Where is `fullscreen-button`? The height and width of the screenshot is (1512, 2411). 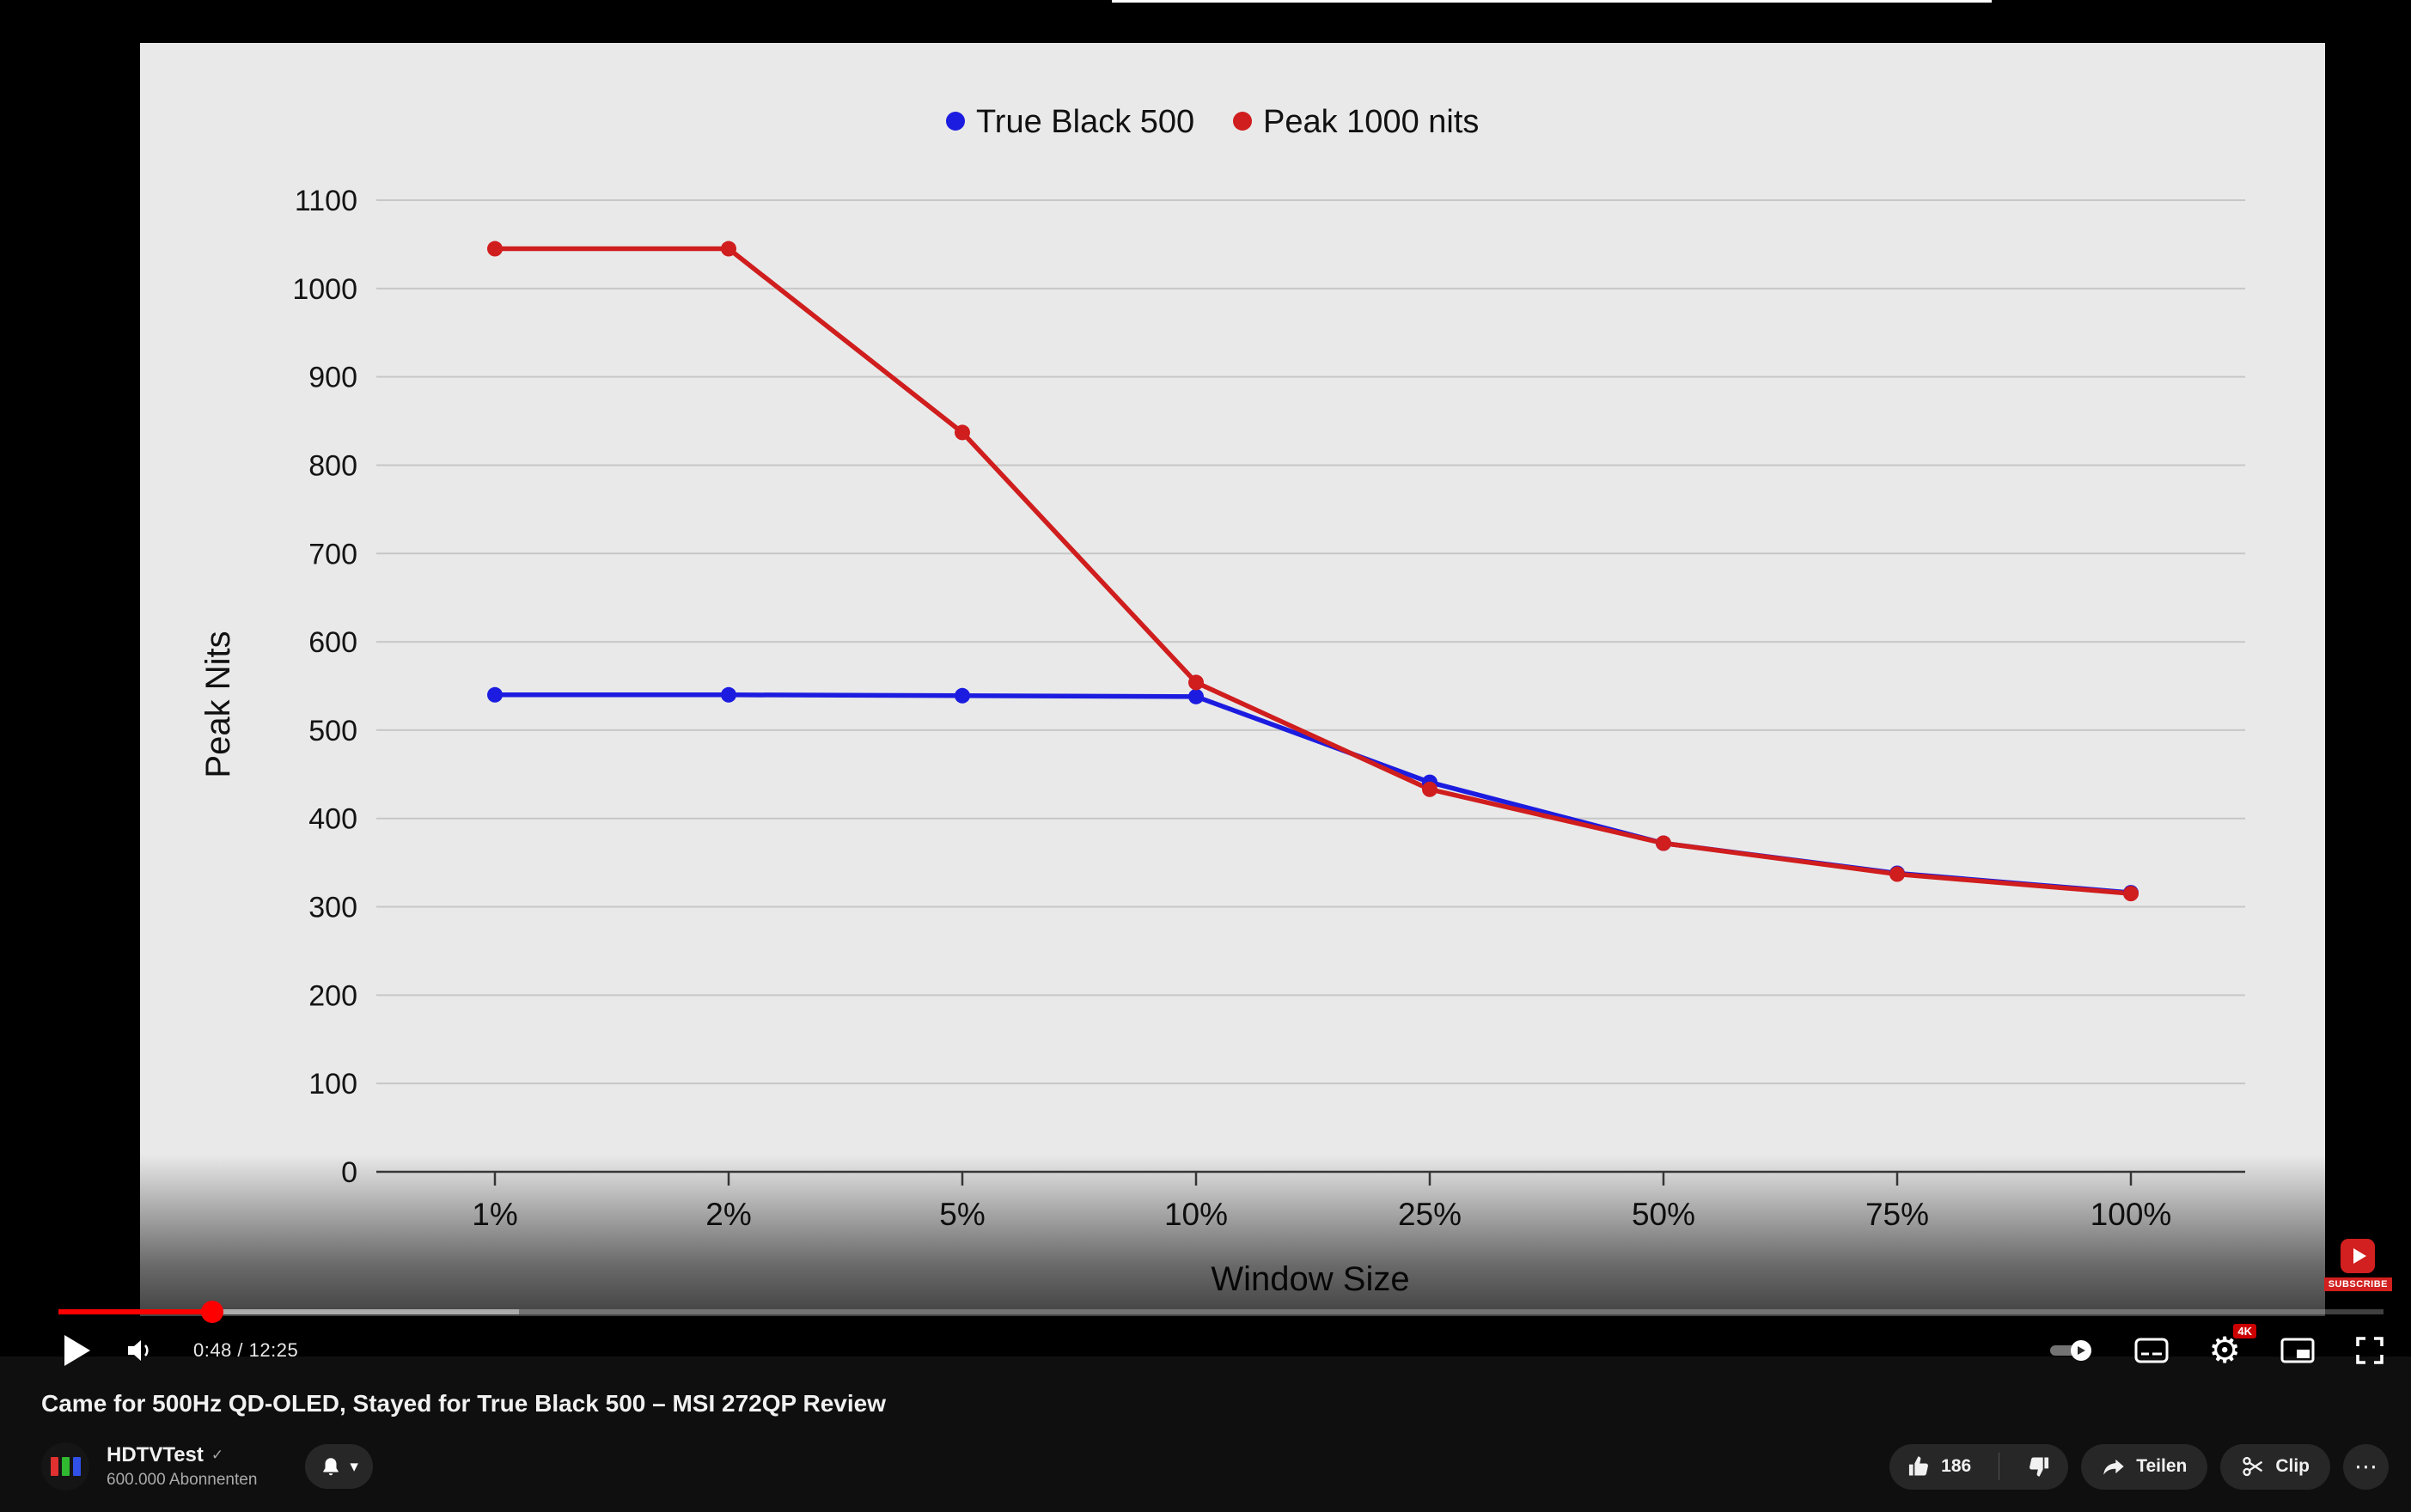
fullscreen-button is located at coordinates (2369, 1350).